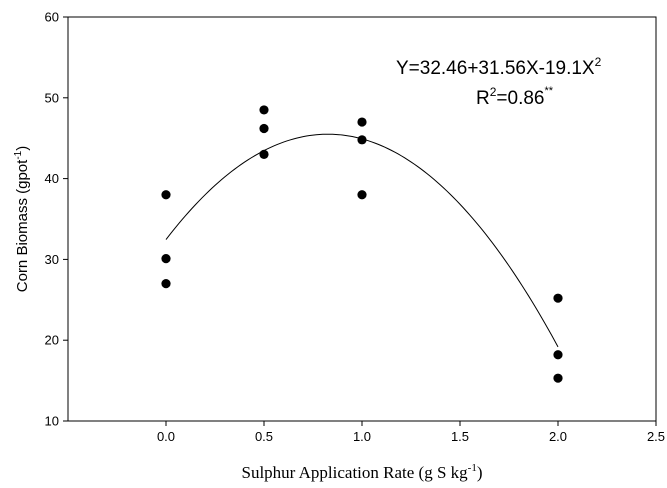 Image resolution: width=667 pixels, height=488 pixels. Describe the element at coordinates (483, 98) in the screenshot. I see `r2-prefix: R` at that location.